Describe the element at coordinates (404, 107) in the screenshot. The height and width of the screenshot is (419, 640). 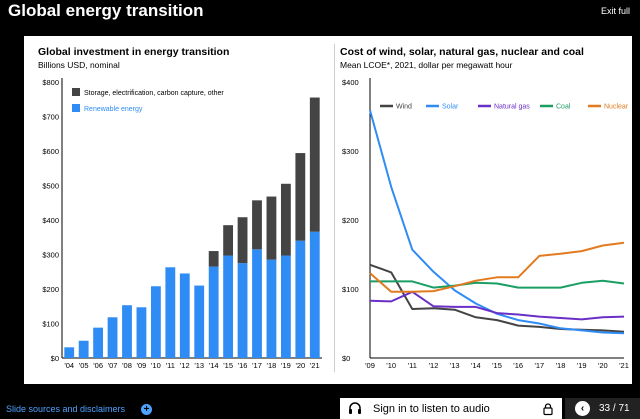
I see `legend-label: Wind` at that location.